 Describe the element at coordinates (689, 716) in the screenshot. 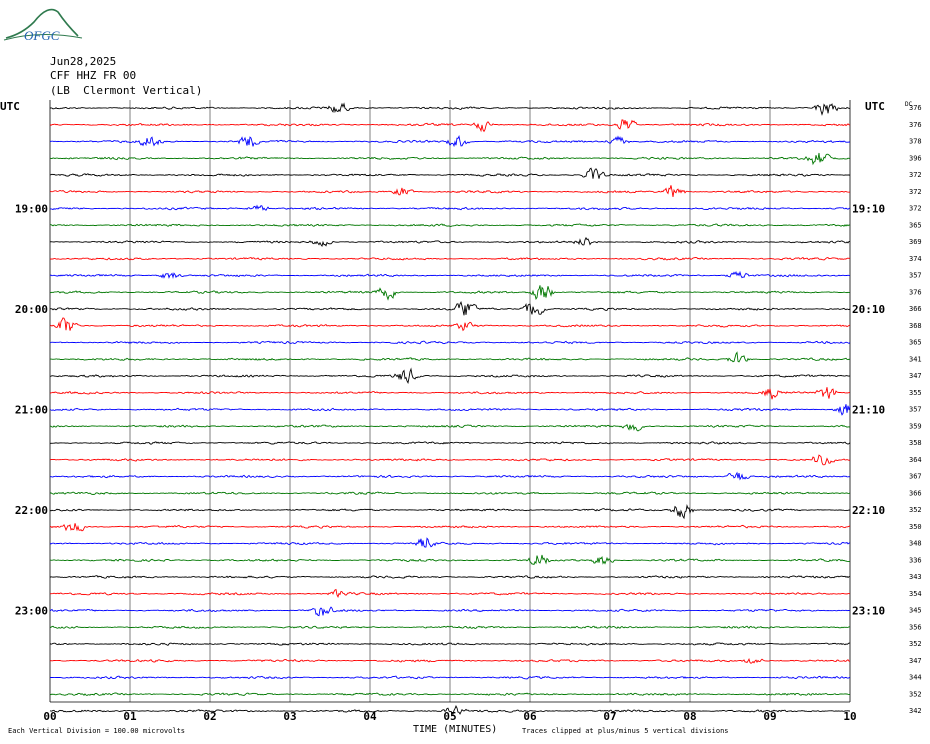

I see `x-tick-label: 08` at that location.